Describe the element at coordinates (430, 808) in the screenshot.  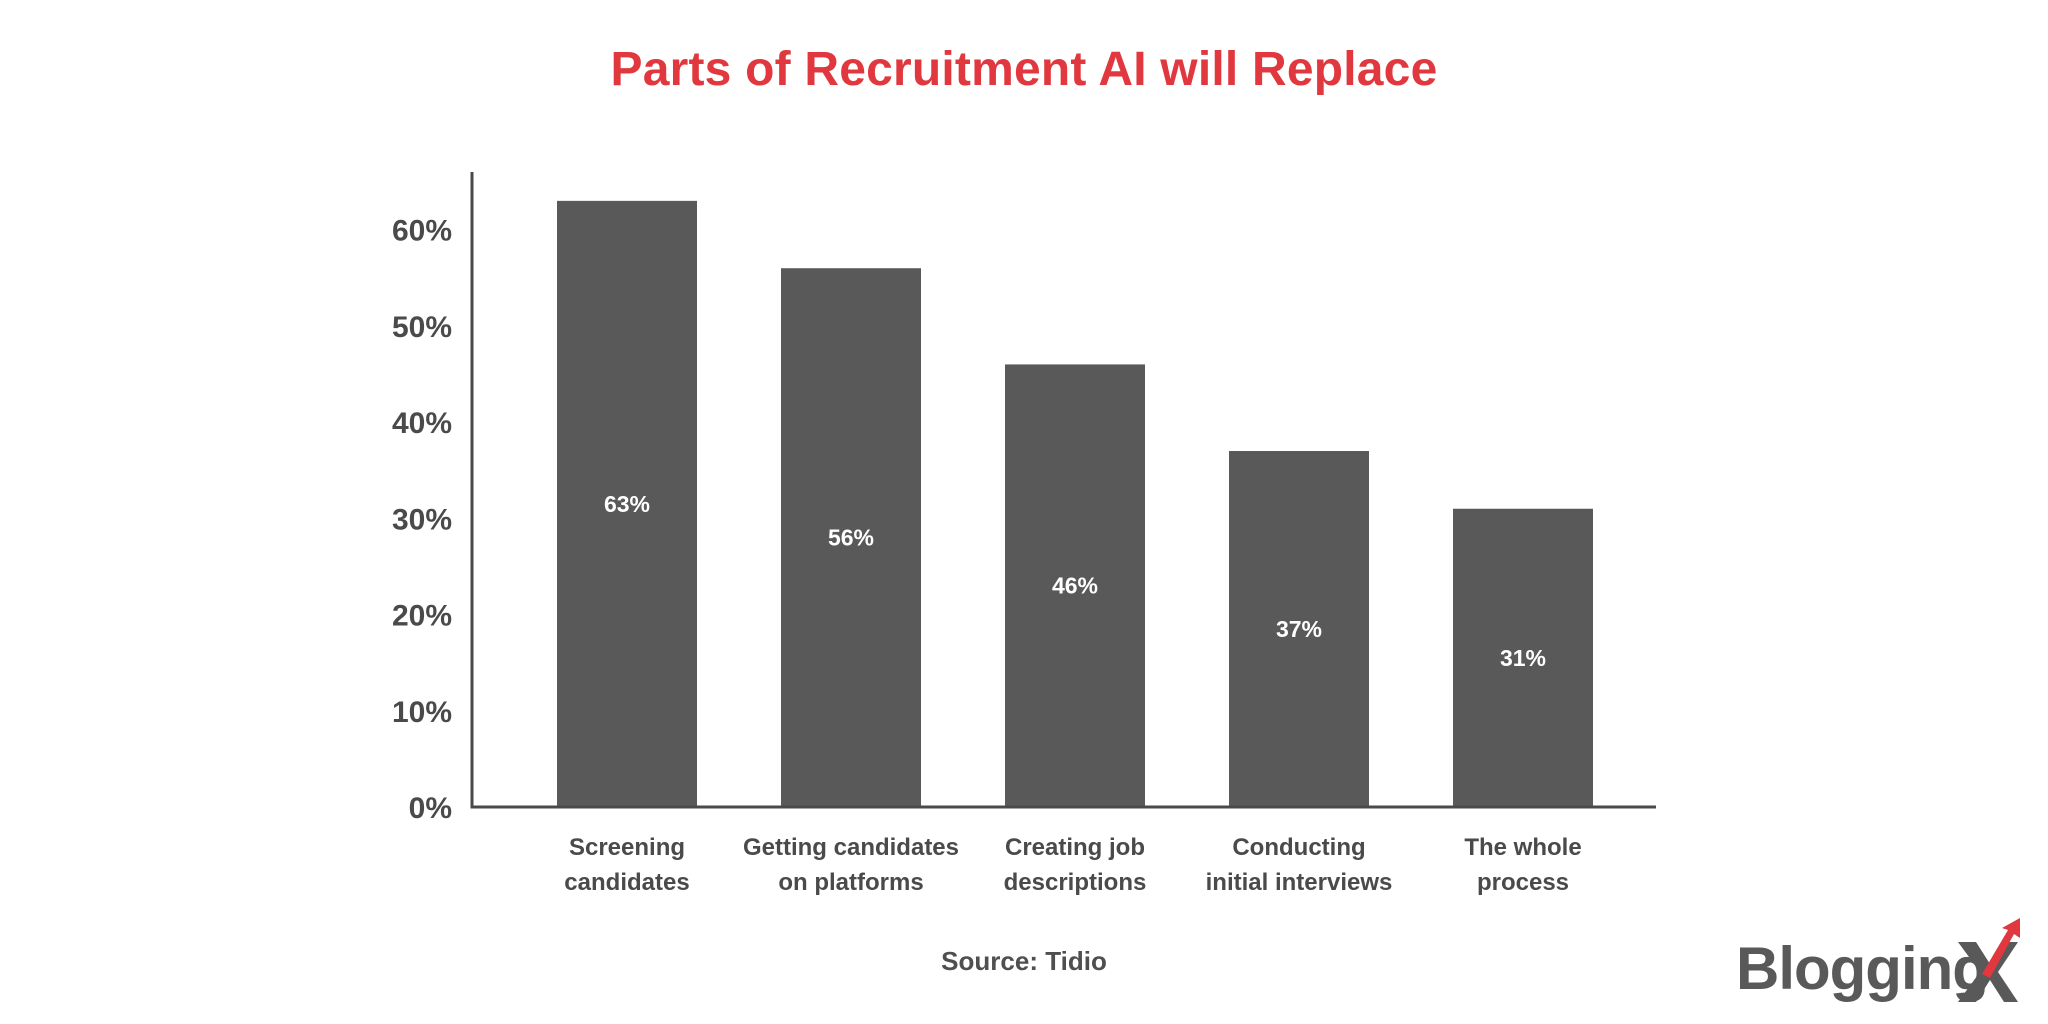
I see `y-tick-label: 0%` at that location.